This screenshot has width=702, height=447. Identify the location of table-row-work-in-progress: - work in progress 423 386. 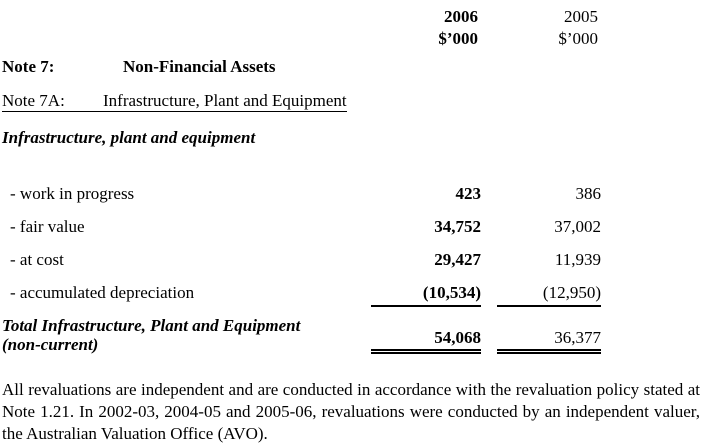
(351, 193).